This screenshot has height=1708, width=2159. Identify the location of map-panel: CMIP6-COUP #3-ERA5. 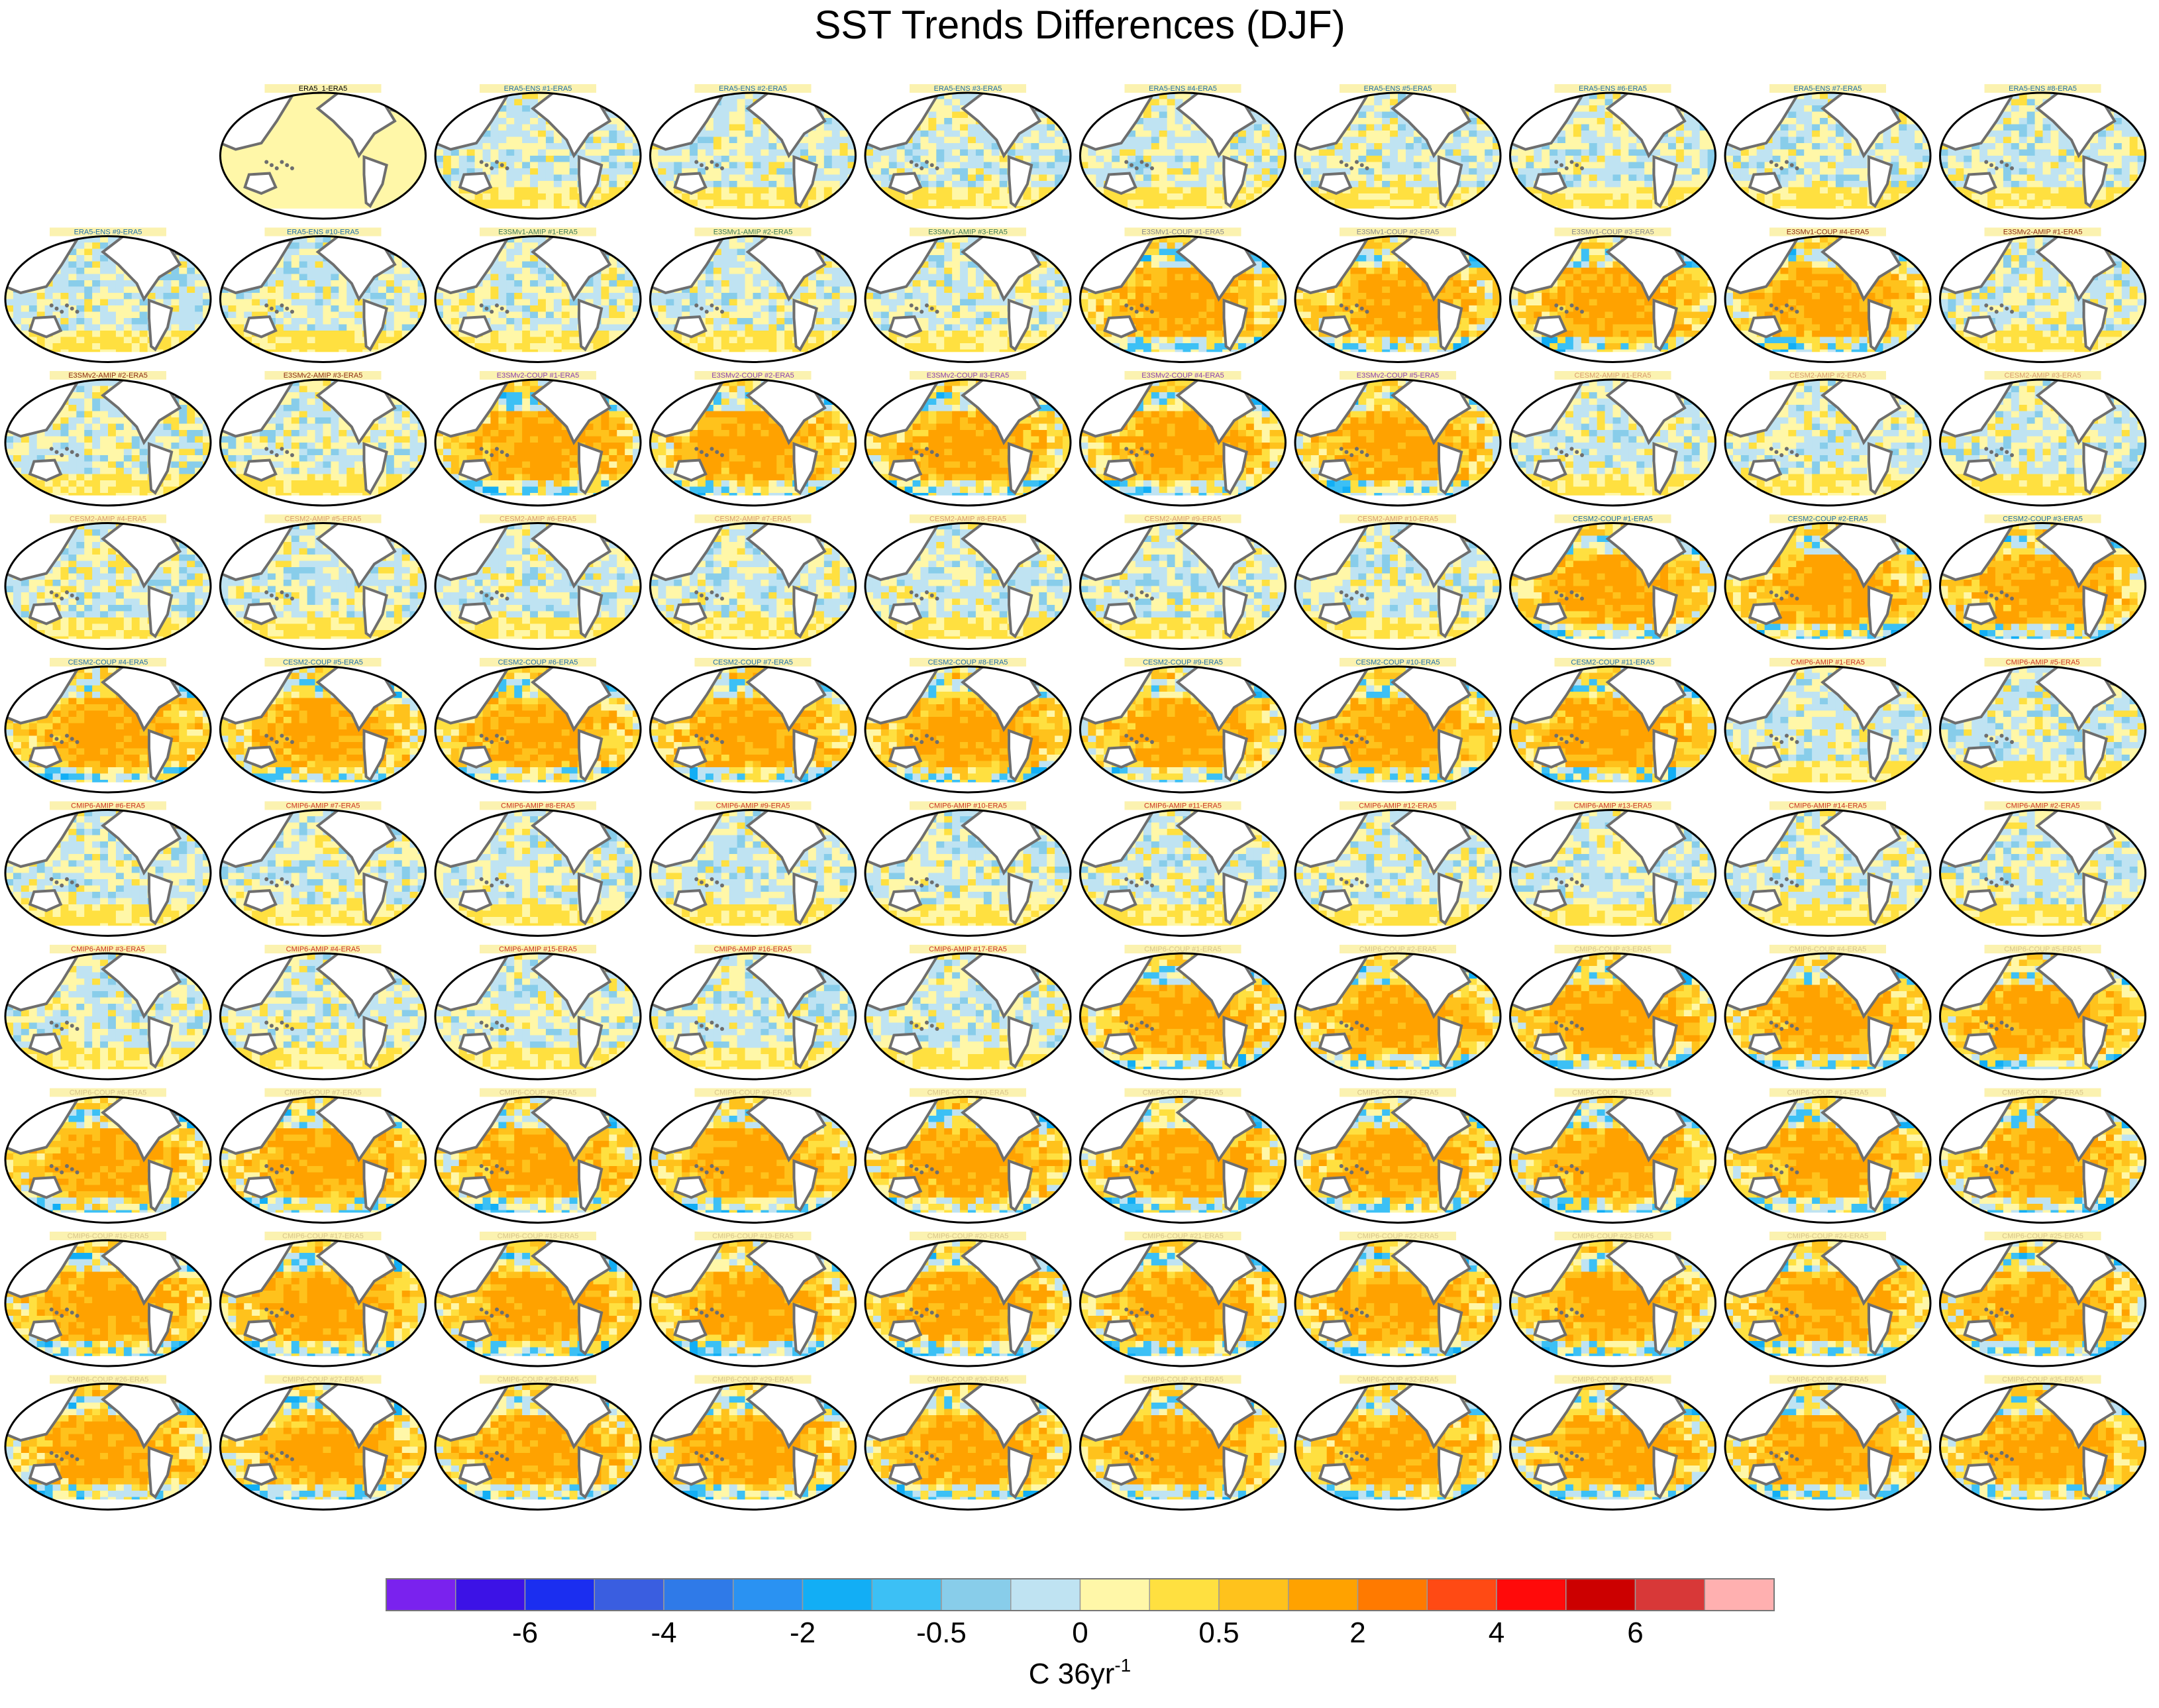
(1612, 1013).